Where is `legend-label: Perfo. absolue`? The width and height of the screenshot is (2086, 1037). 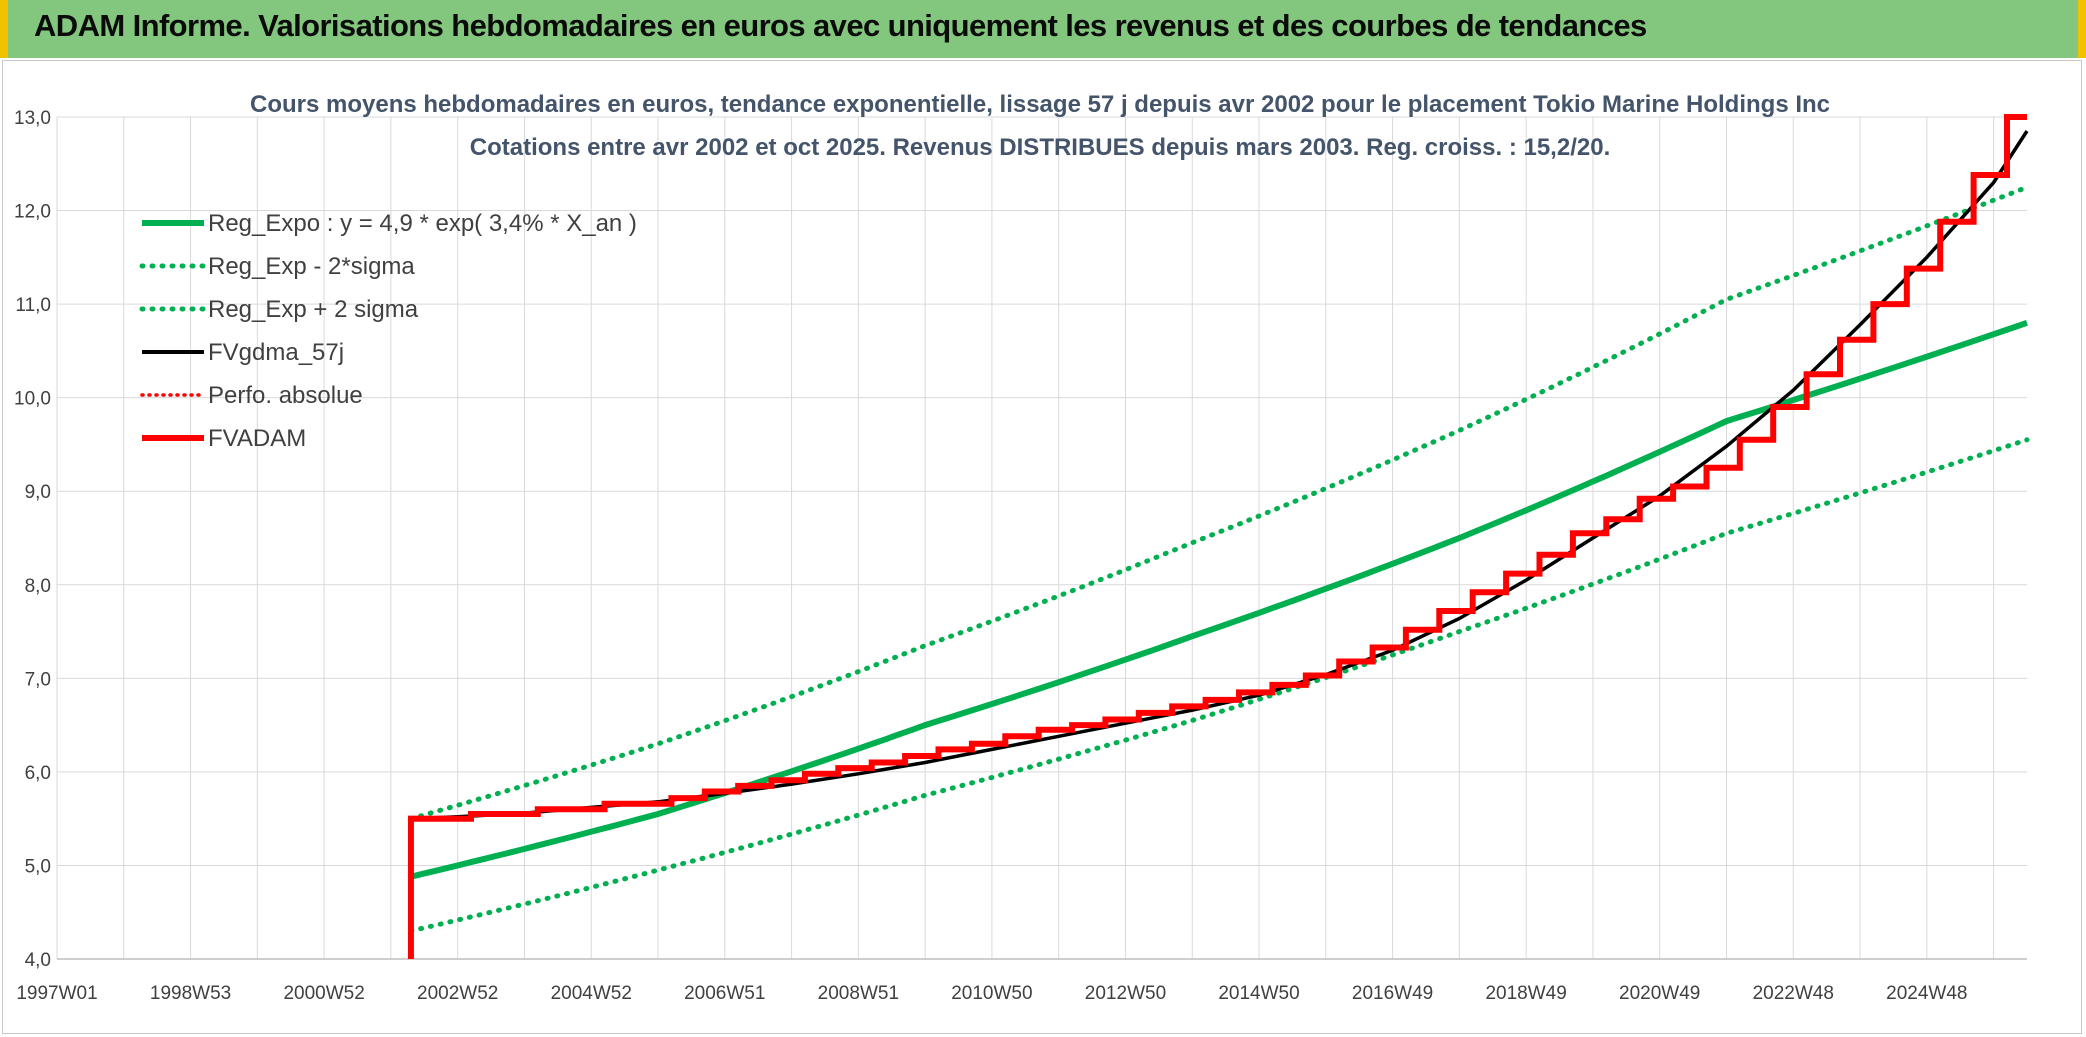 legend-label: Perfo. absolue is located at coordinates (285, 395).